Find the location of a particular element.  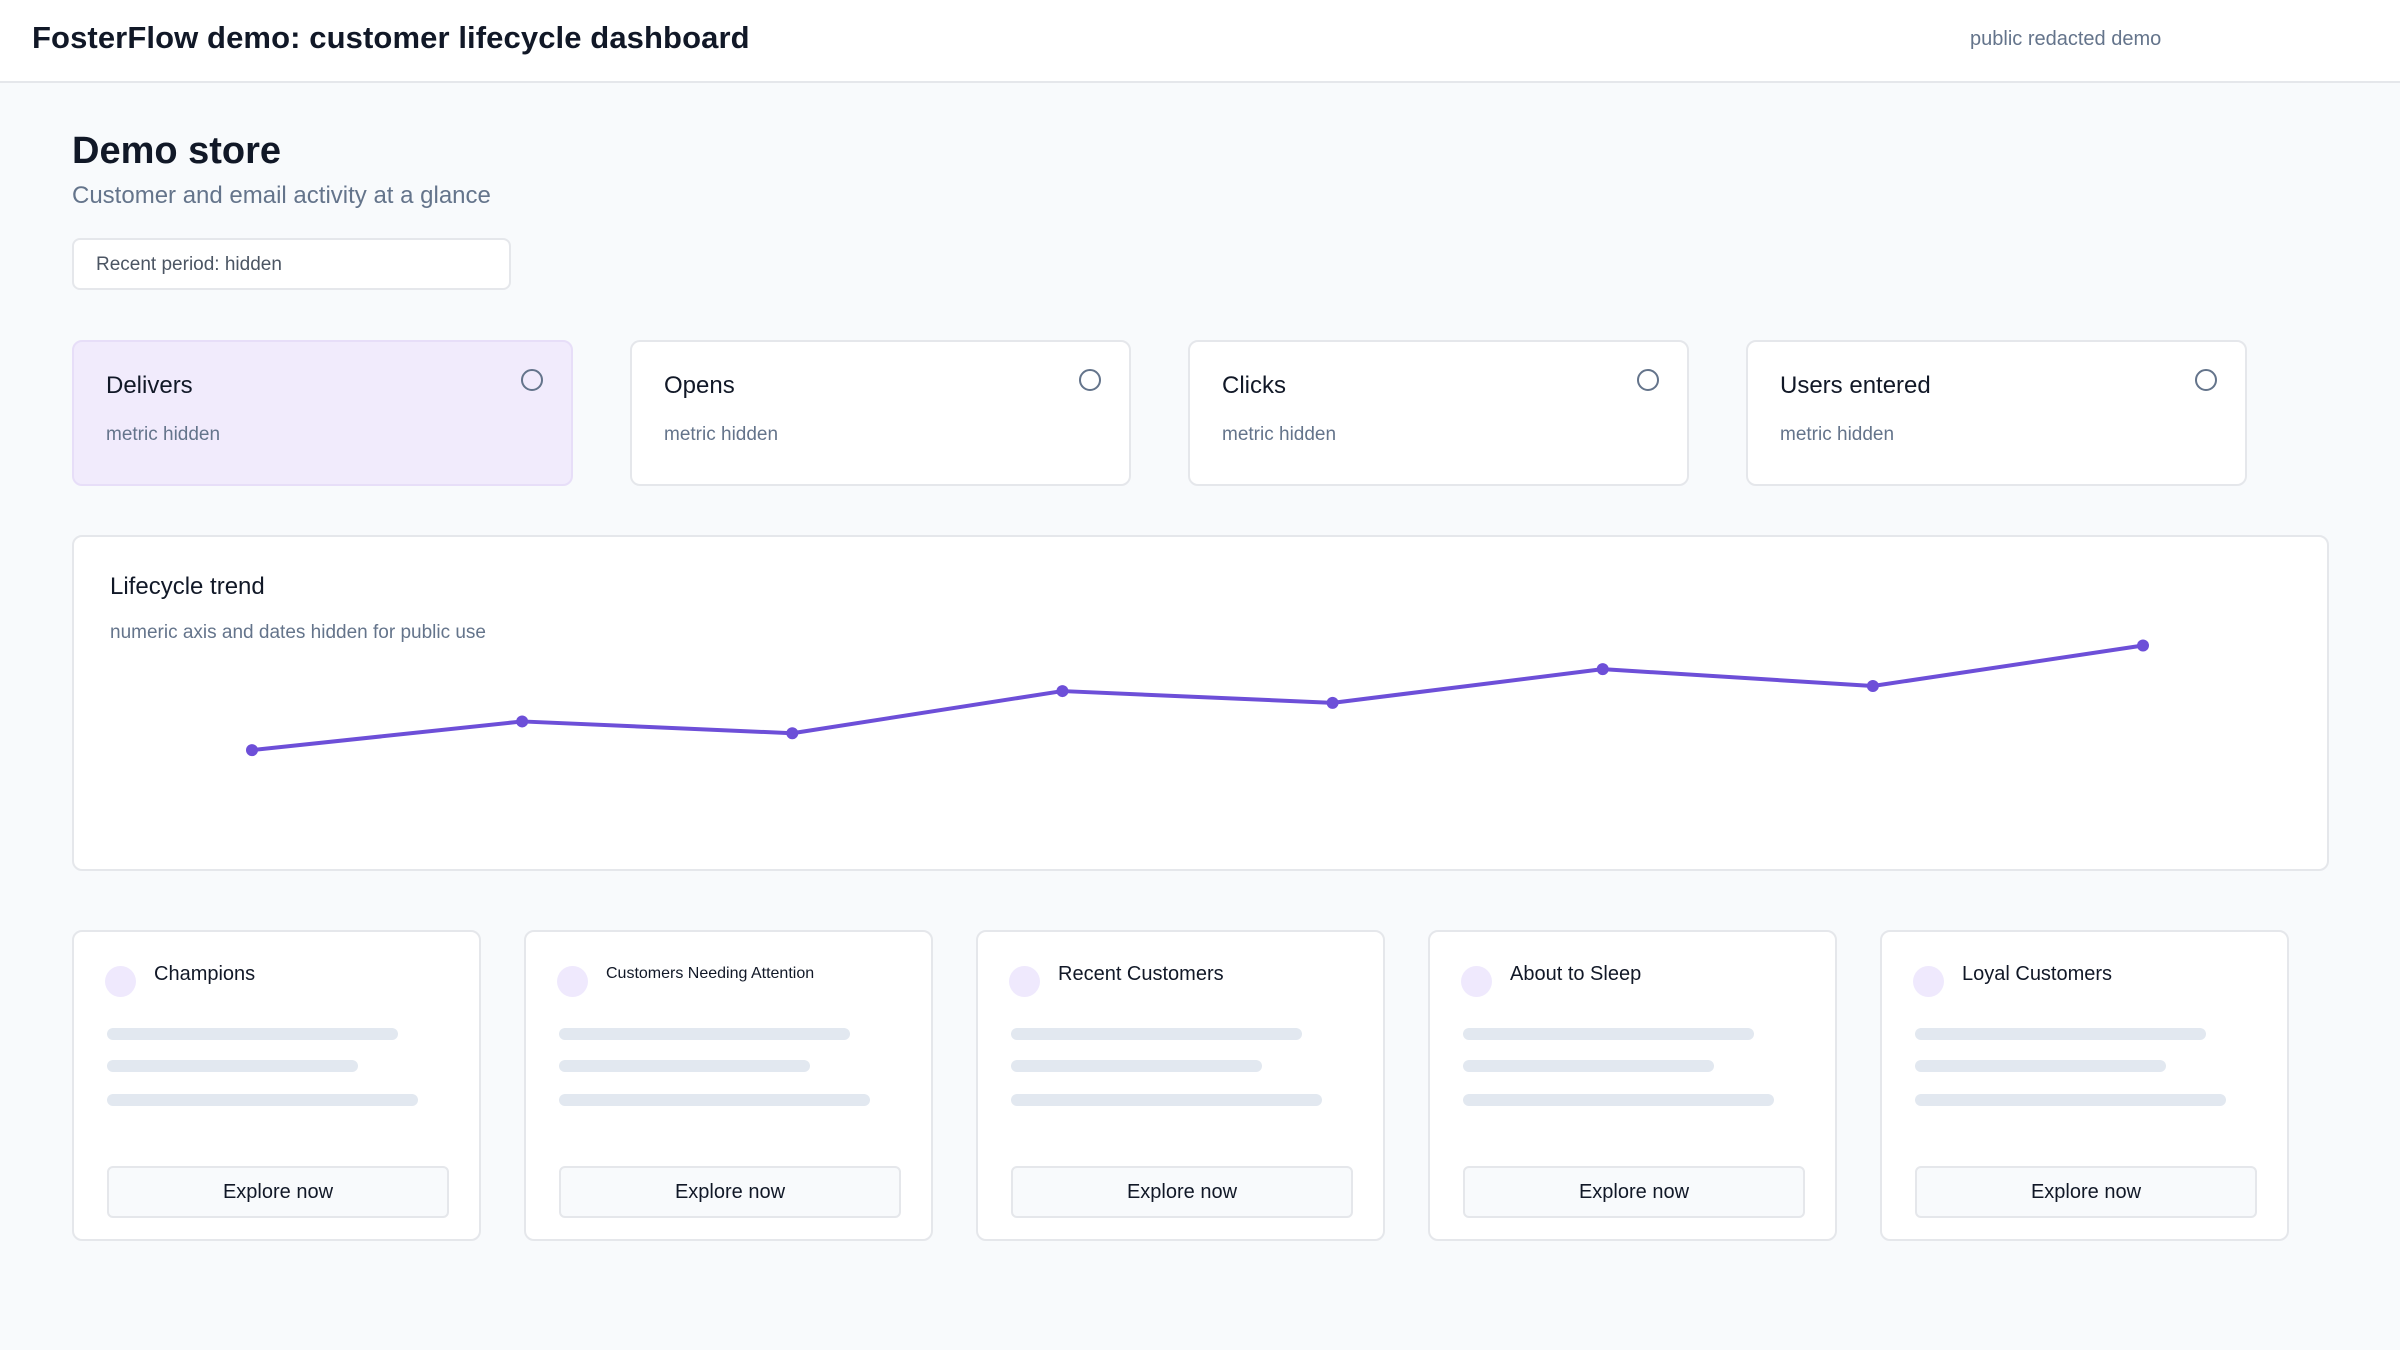

metric-card-users-entered: Users entered metric hidden is located at coordinates (1996, 413).